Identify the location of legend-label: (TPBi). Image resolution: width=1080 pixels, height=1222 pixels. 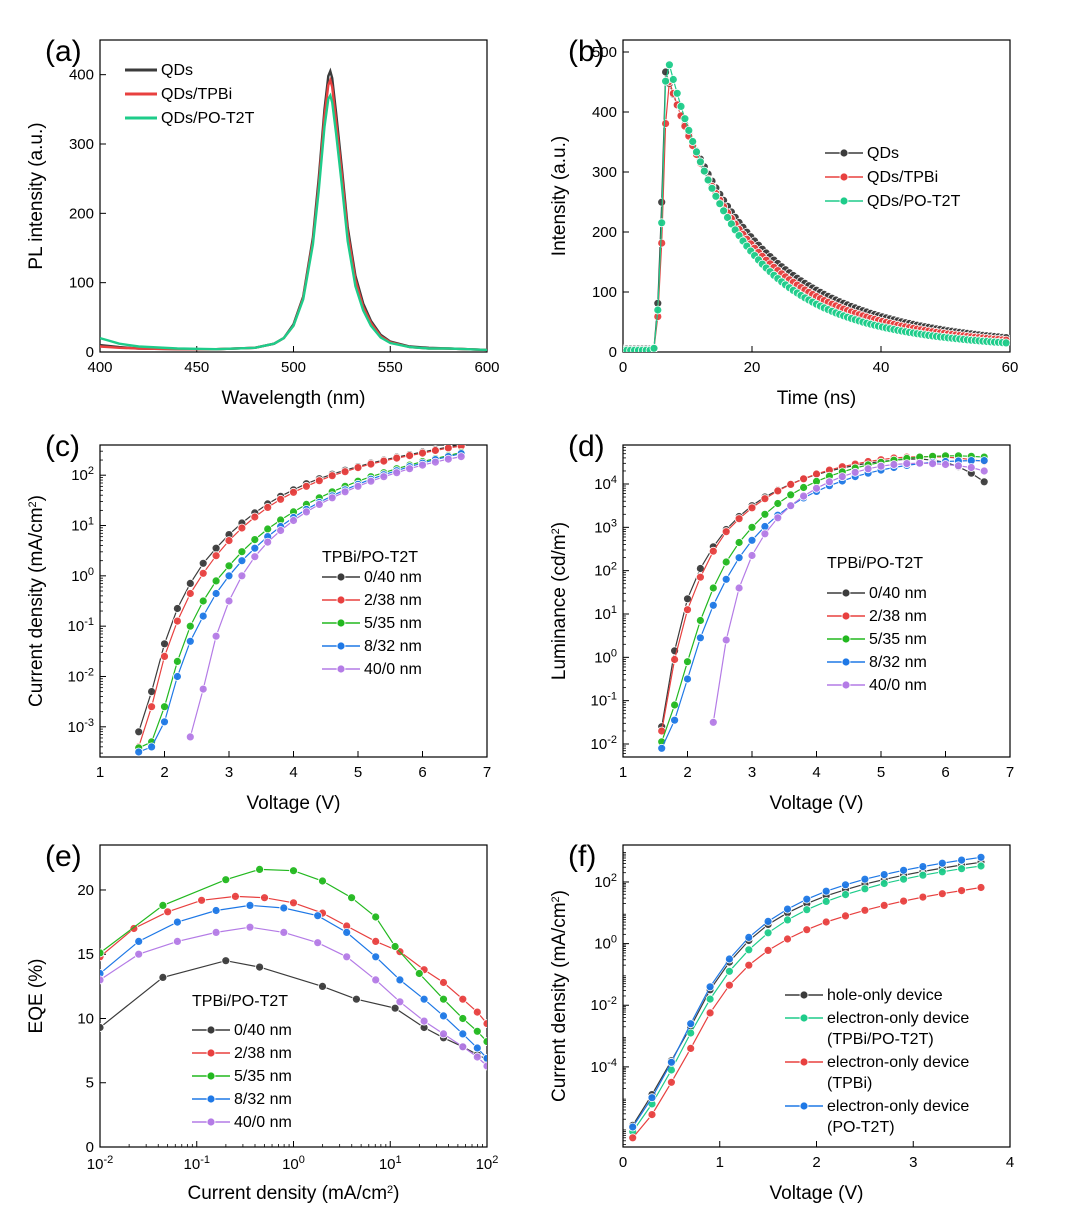
(849, 1083).